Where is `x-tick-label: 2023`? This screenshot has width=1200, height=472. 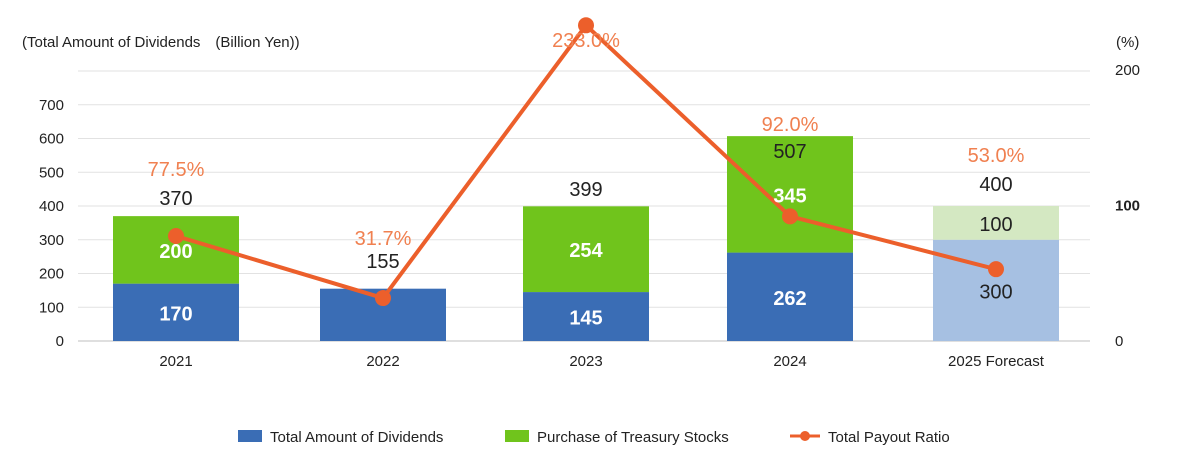 x-tick-label: 2023 is located at coordinates (585, 361).